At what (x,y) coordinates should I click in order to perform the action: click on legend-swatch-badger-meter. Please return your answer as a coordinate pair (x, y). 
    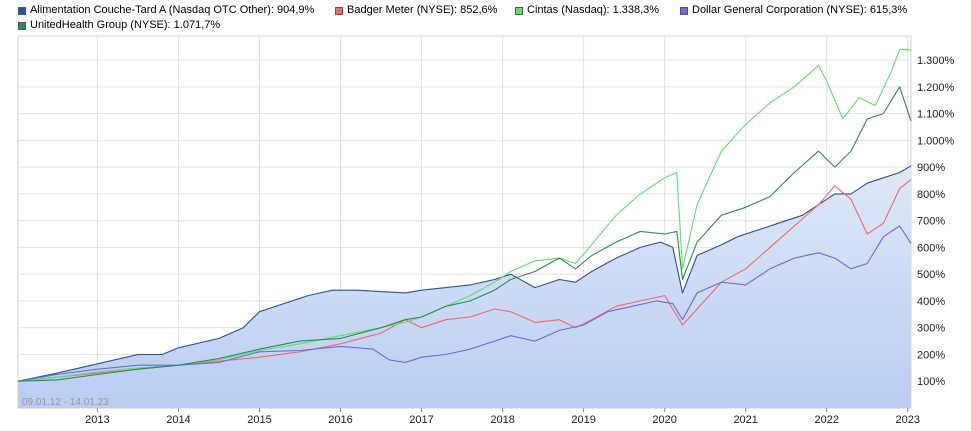
    Looking at the image, I should click on (339, 10).